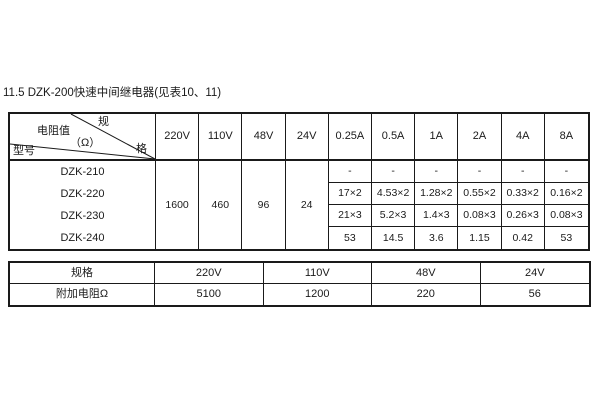  I want to click on voltage-resistance-48v: 96, so click(264, 205).